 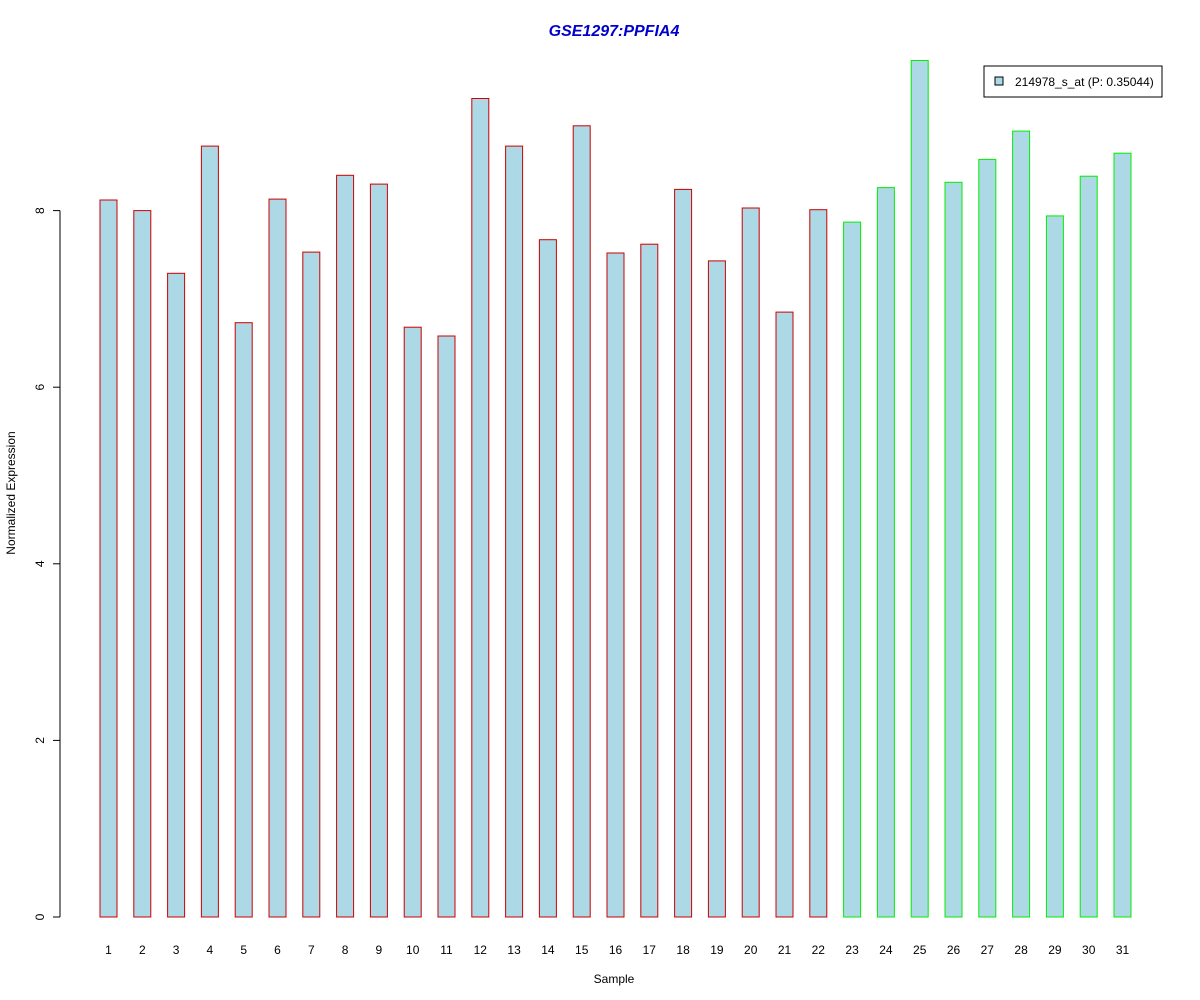 I want to click on y-tick-label: 6, so click(x=40, y=387).